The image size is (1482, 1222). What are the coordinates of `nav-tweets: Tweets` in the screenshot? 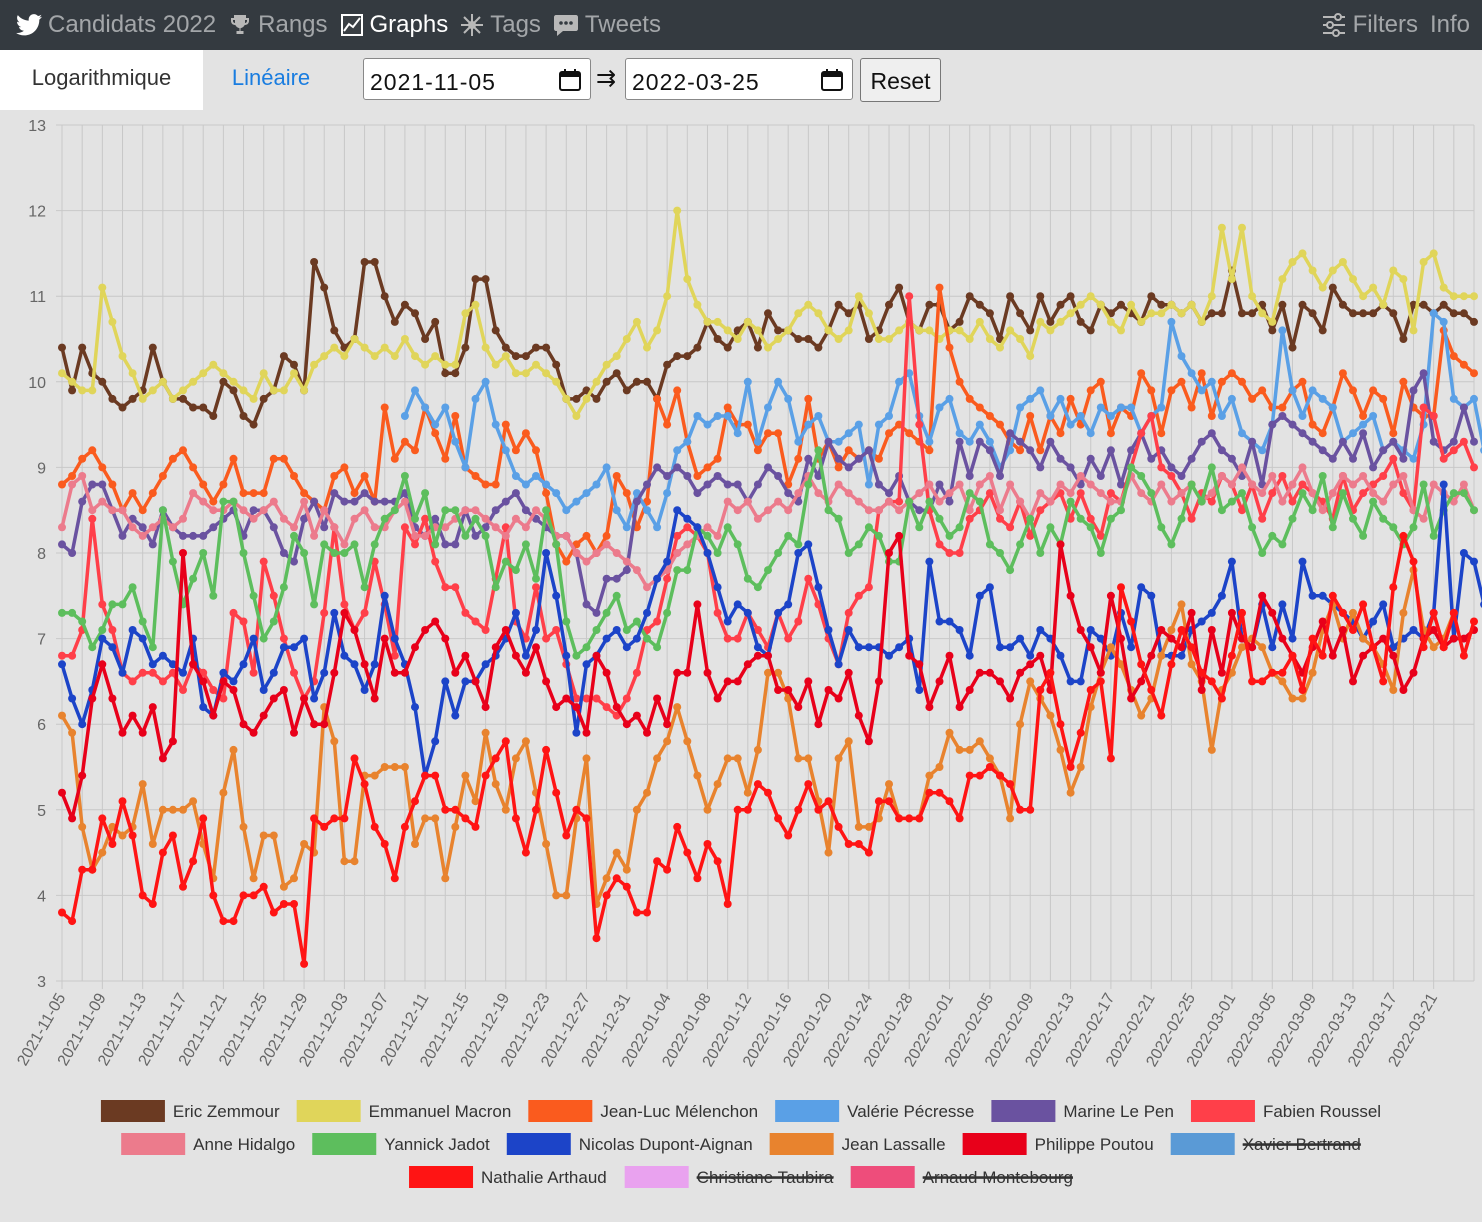 It's located at (607, 25).